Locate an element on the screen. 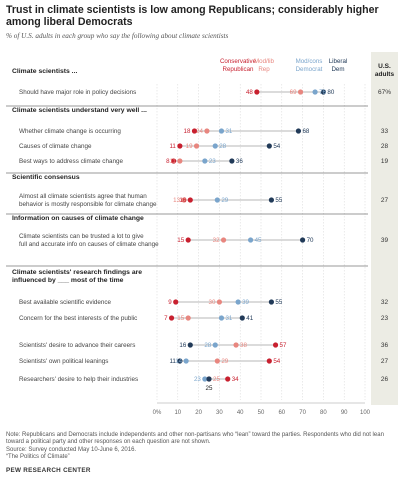  value-label: 16 is located at coordinates (182, 200).